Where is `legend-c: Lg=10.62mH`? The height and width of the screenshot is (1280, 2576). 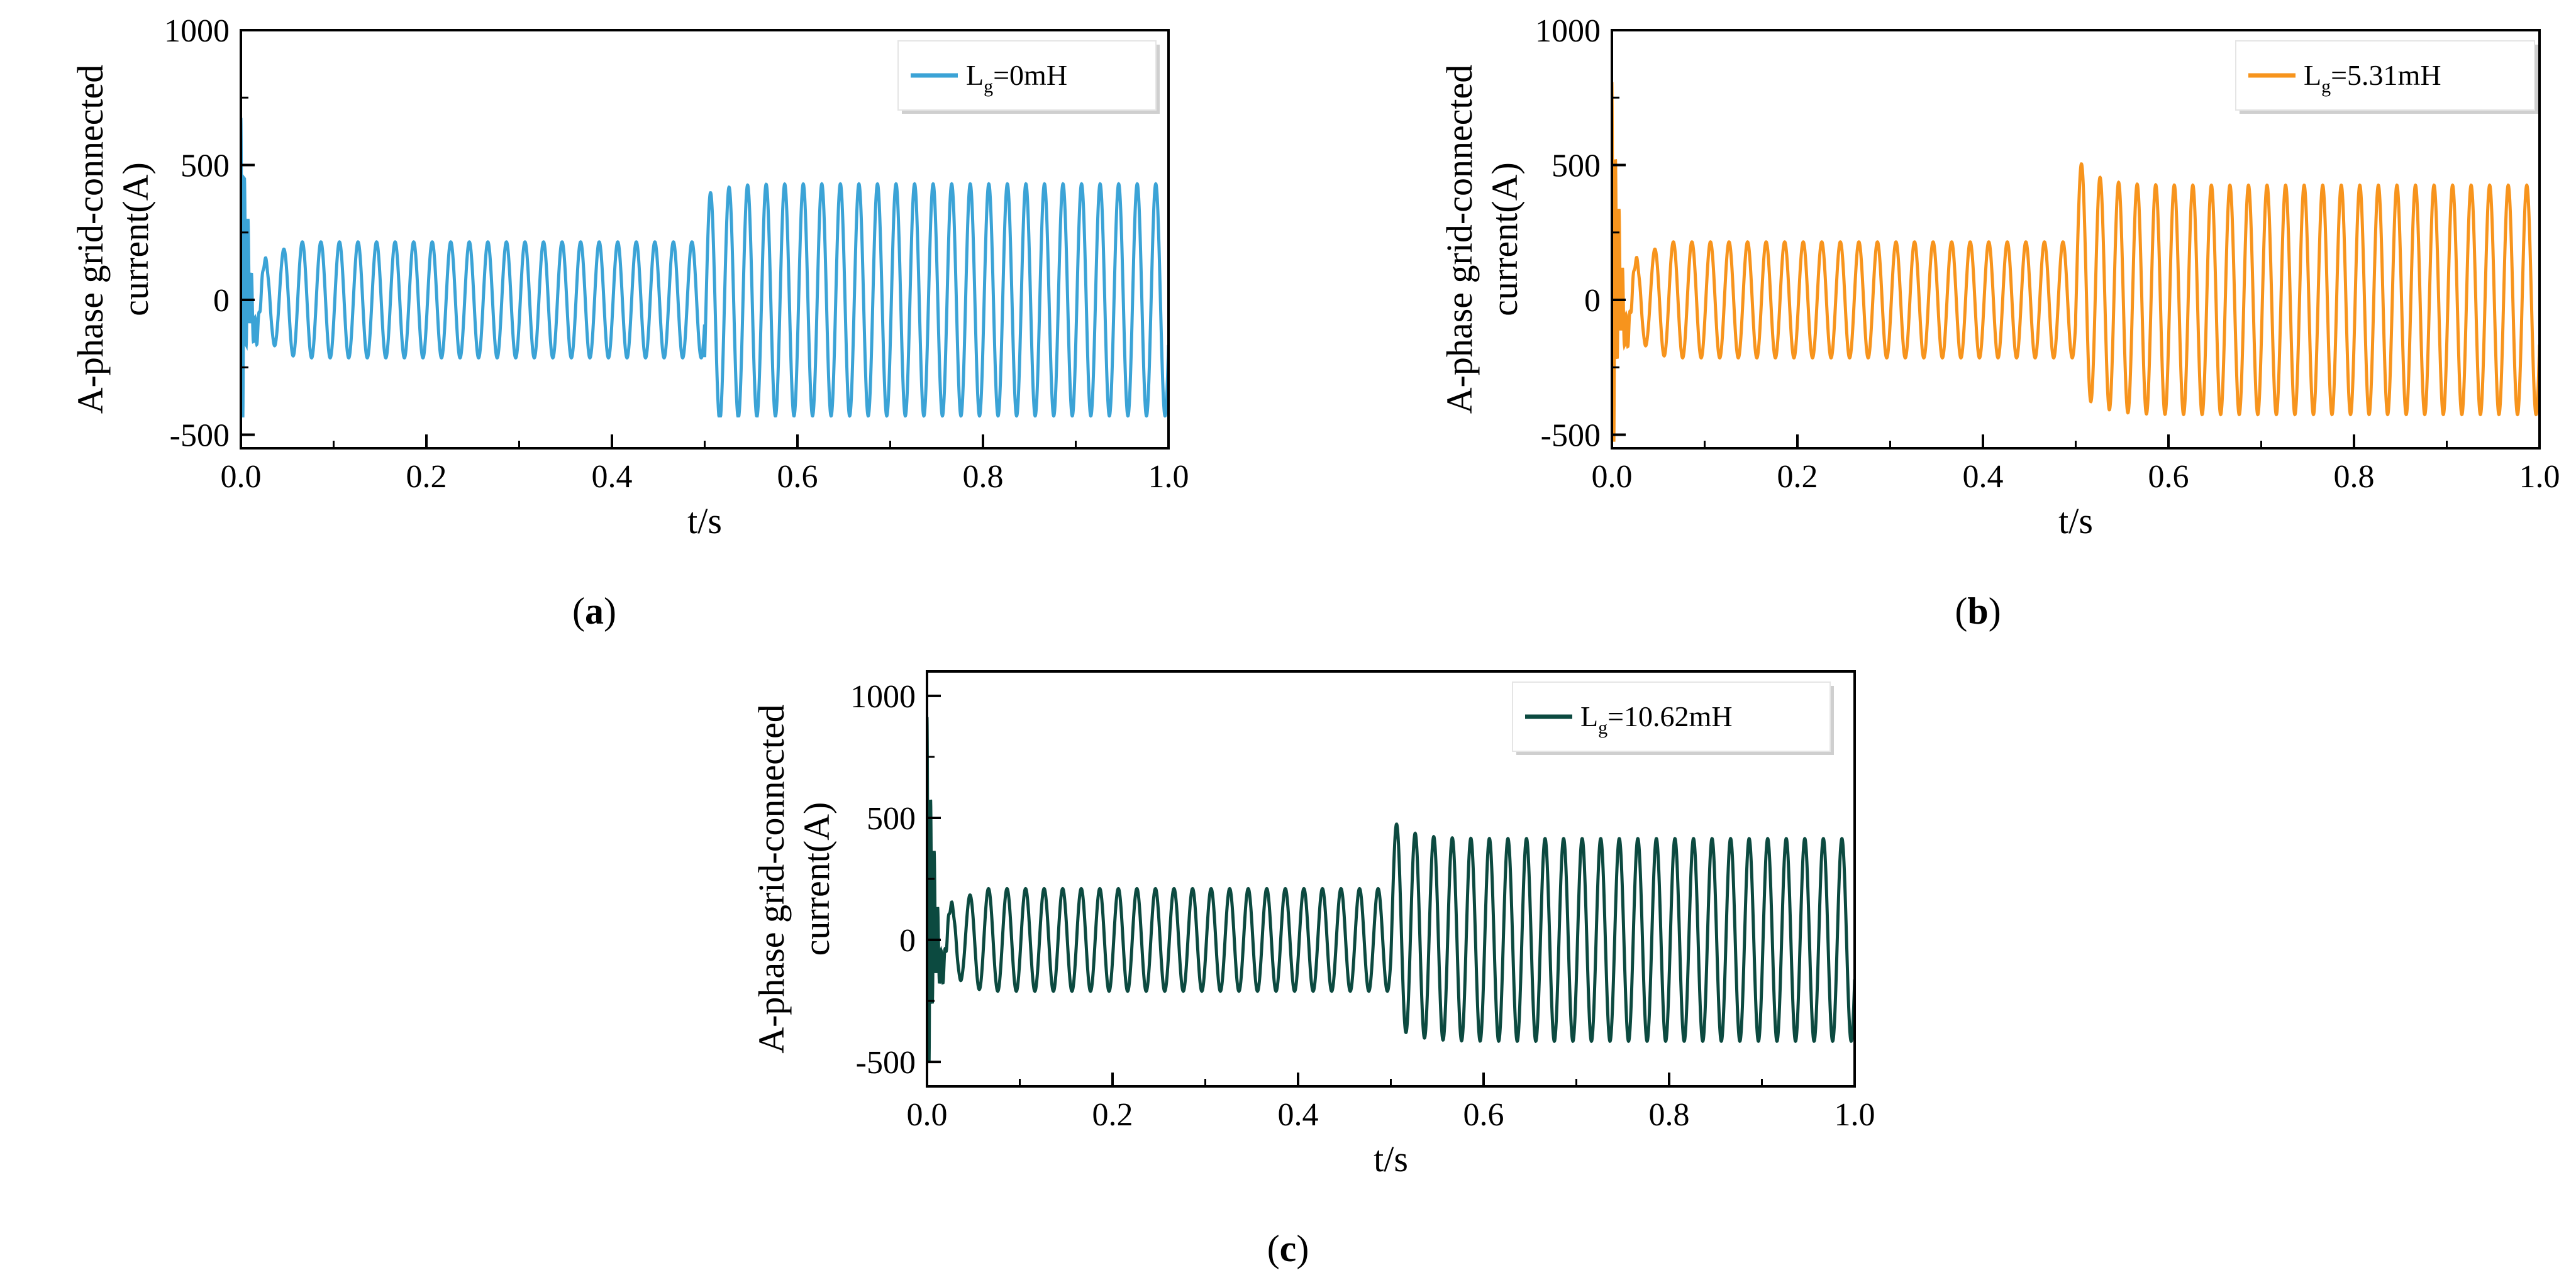 legend-c: Lg=10.62mH is located at coordinates (1673, 718).